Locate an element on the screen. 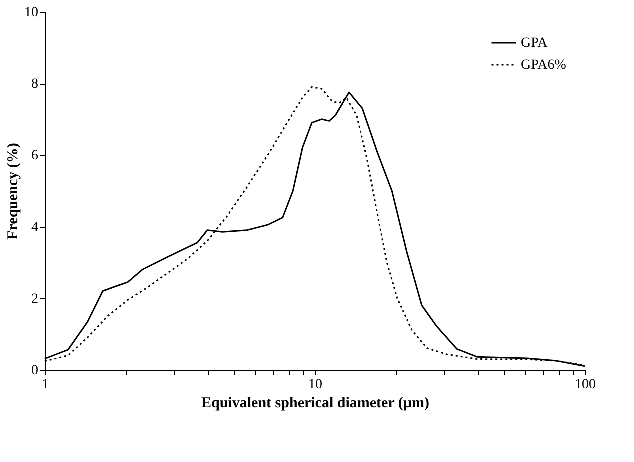 The width and height of the screenshot is (634, 462). y-tick-label: 4 is located at coordinates (35, 228).